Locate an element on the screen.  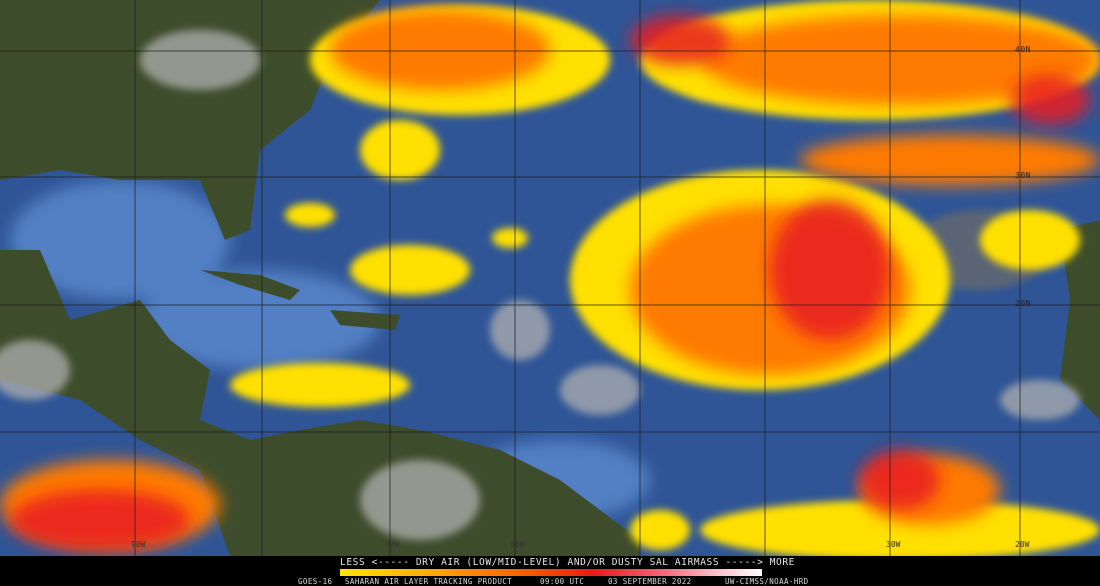
latitude-label: 30N is located at coordinates (1023, 175).